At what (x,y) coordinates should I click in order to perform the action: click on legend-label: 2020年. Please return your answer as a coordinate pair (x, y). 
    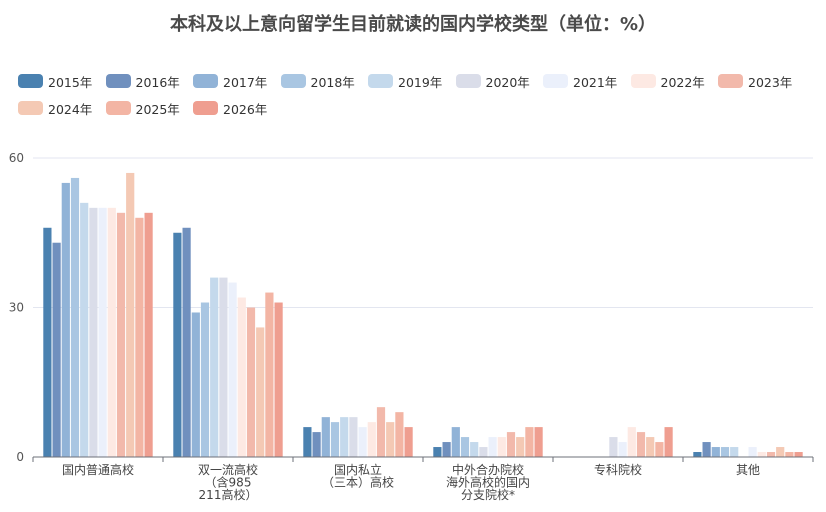
    Looking at the image, I should click on (507, 82).